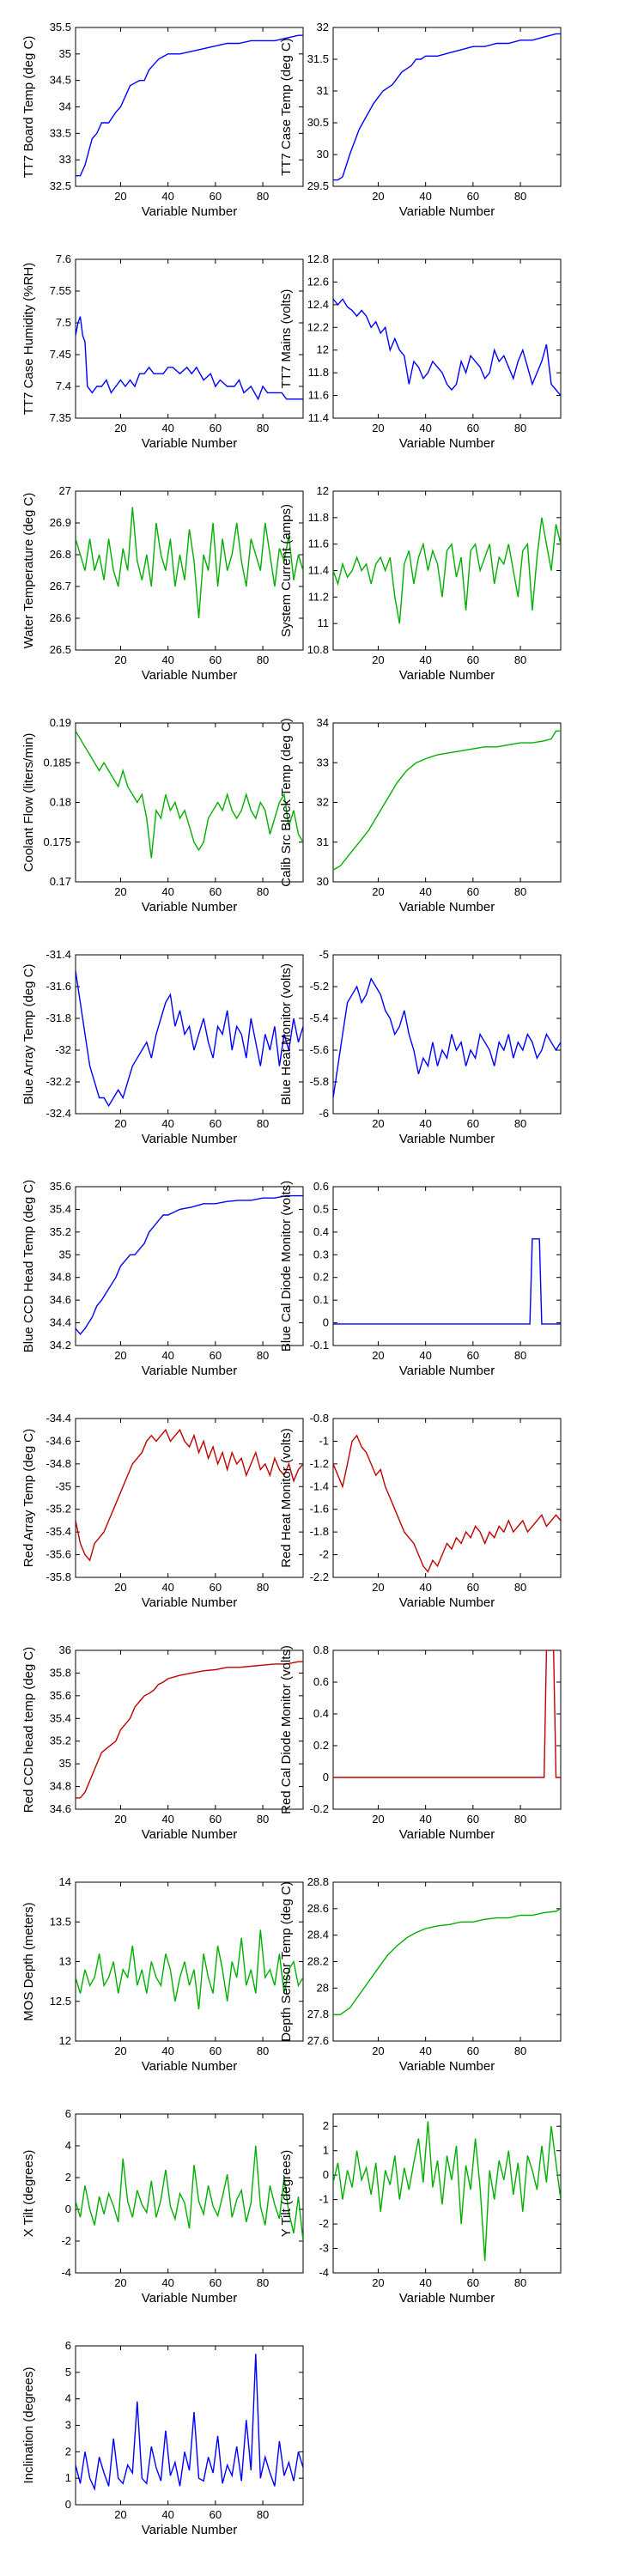 The height and width of the screenshot is (2576, 644). What do you see at coordinates (61, 1323) in the screenshot?
I see `y-tick-label: 34.4` at bounding box center [61, 1323].